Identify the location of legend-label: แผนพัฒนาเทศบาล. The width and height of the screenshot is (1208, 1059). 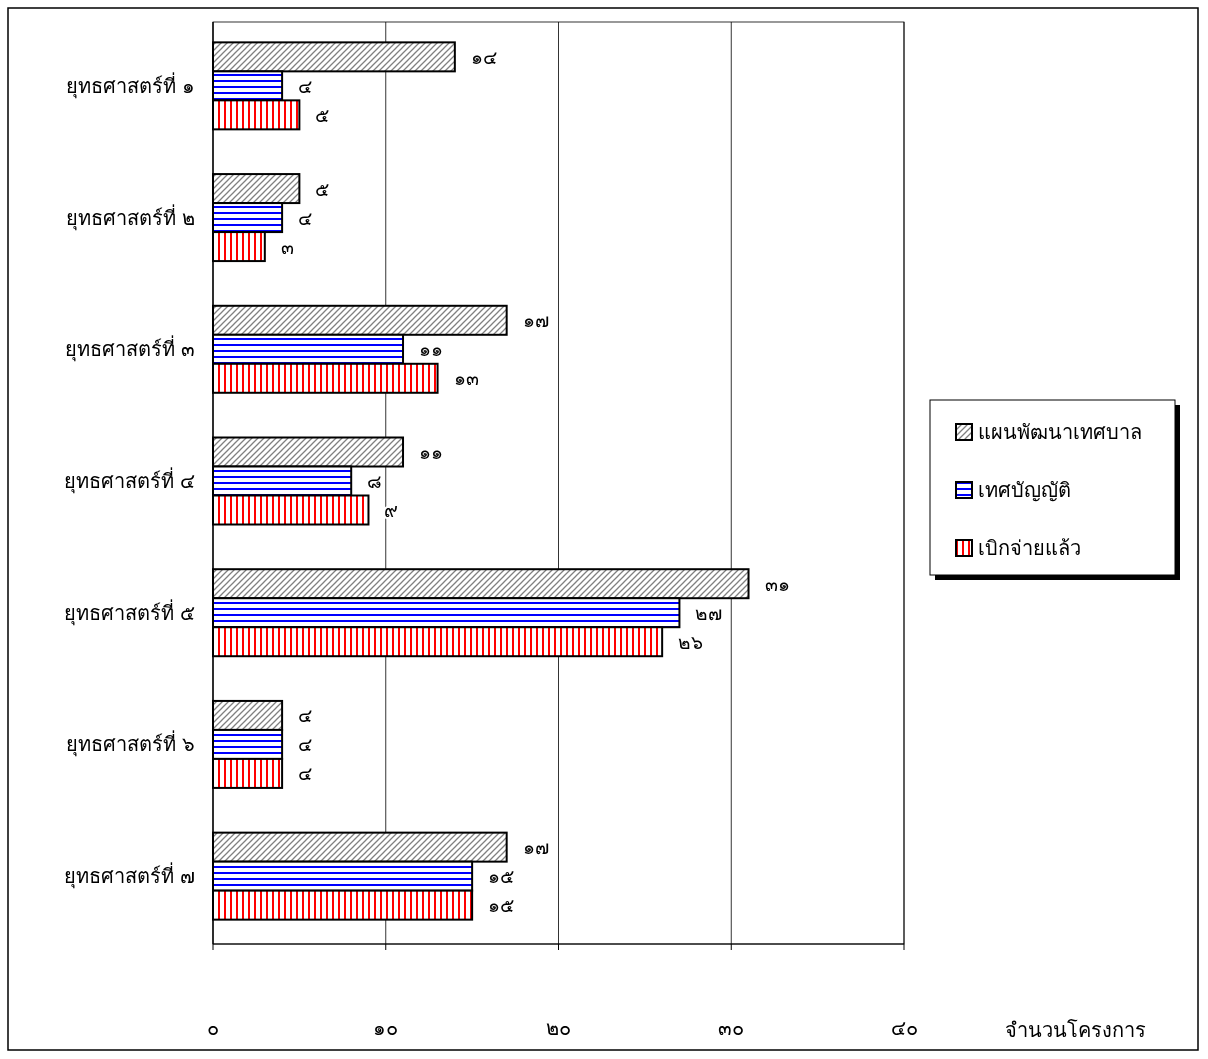
(1060, 432).